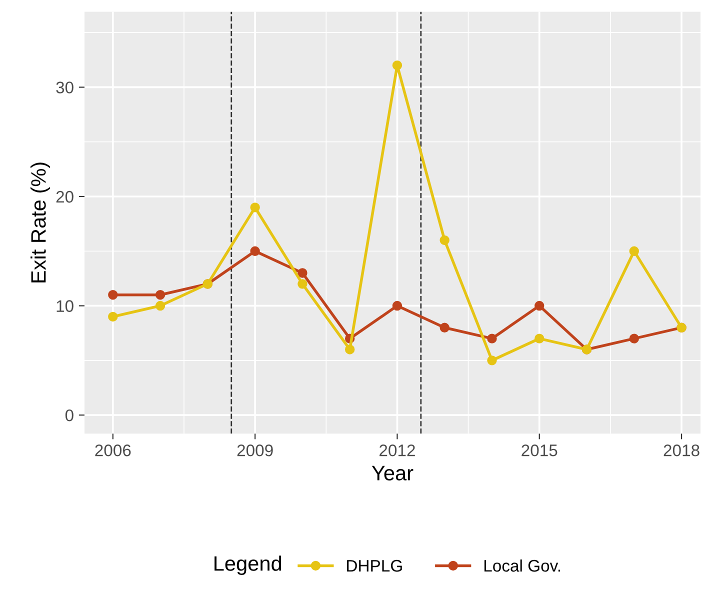 The width and height of the screenshot is (704, 590). I want to click on x-tick-label: 2006, so click(113, 450).